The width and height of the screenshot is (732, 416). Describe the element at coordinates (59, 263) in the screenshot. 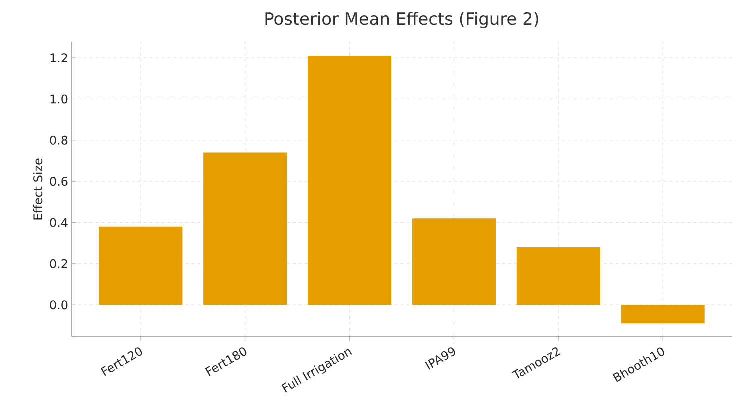

I see `y-tick-label: 0.2` at that location.